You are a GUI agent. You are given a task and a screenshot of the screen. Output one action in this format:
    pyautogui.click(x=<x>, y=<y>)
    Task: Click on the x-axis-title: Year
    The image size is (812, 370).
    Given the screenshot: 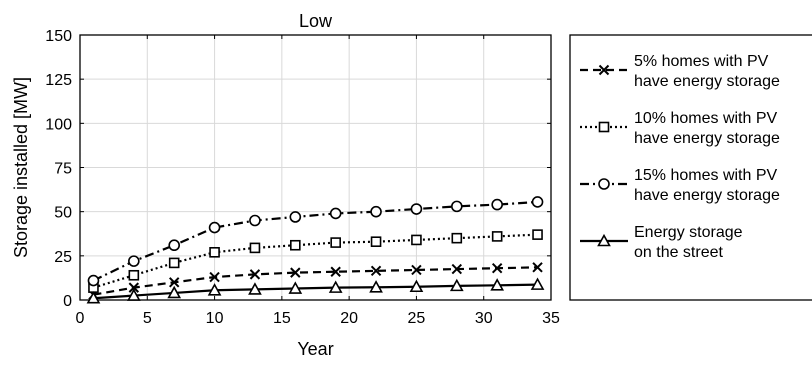 What is the action you would take?
    pyautogui.click(x=315, y=349)
    